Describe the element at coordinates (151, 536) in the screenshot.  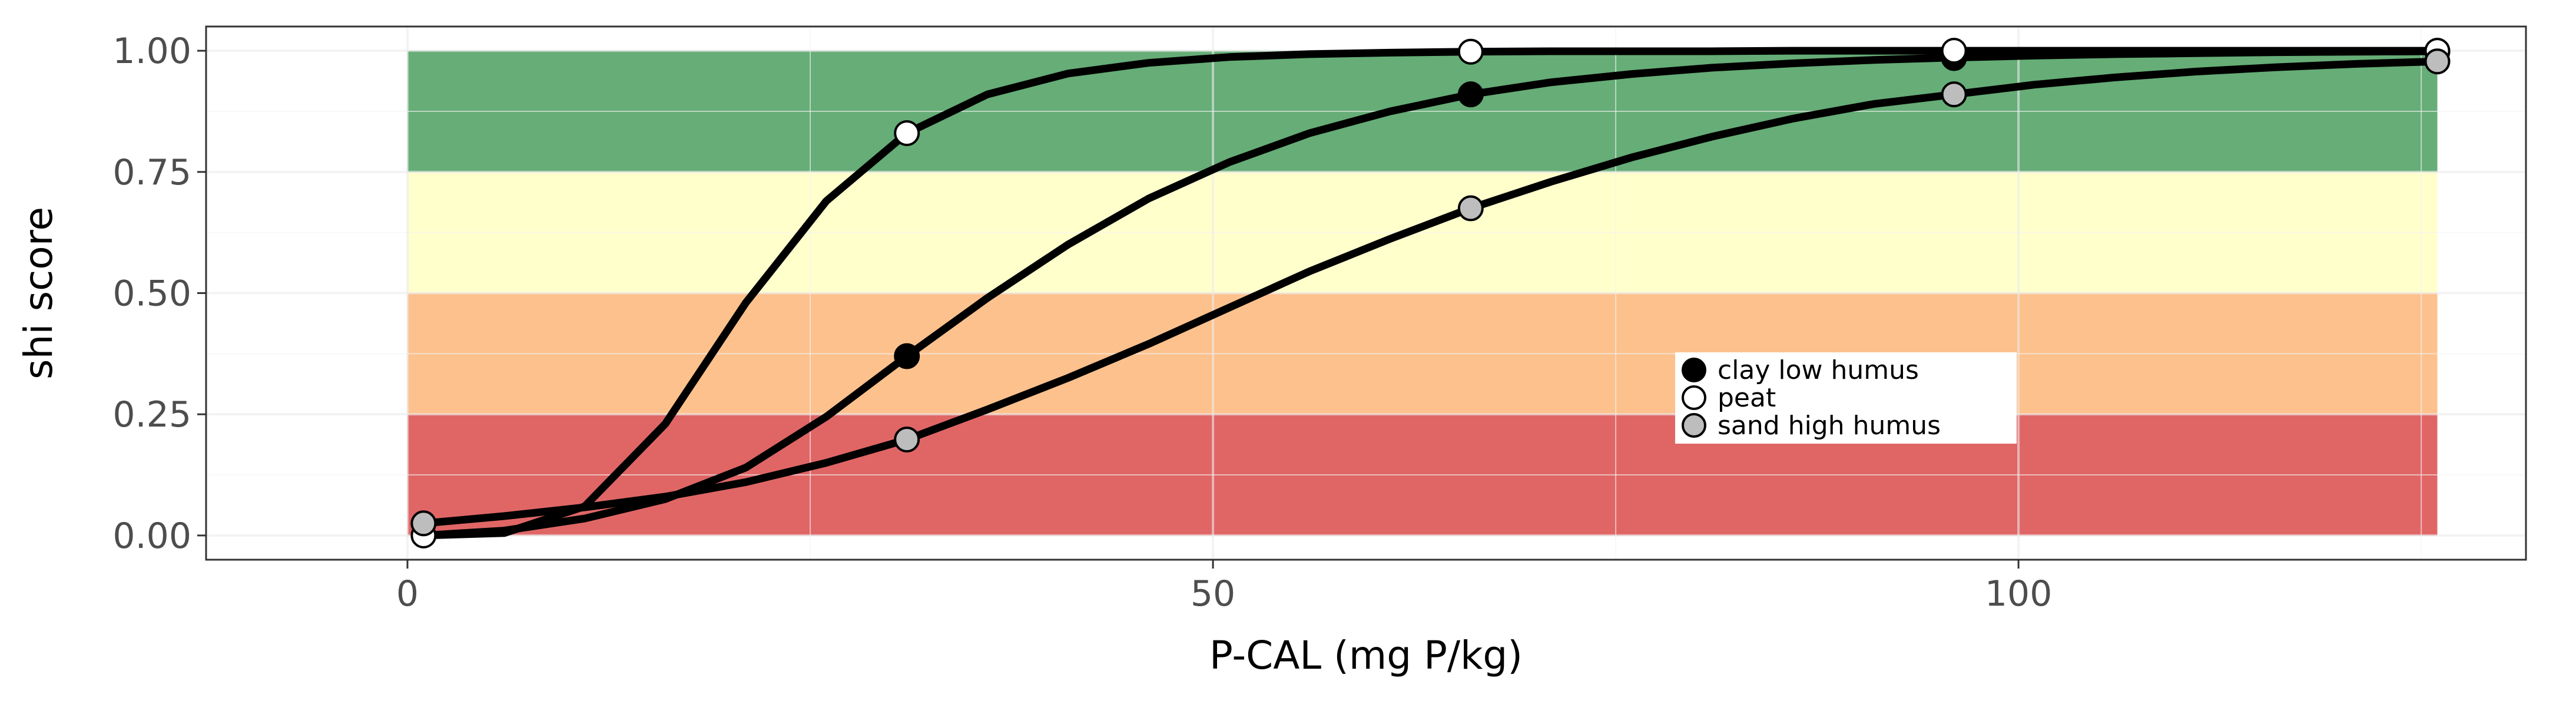
I see `y-tick-label: 0.00` at that location.